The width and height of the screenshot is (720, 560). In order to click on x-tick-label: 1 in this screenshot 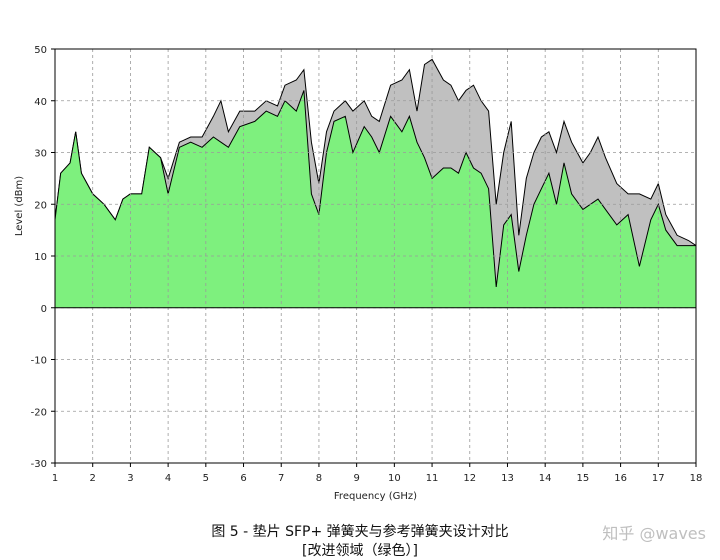, I will do `click(55, 478)`.